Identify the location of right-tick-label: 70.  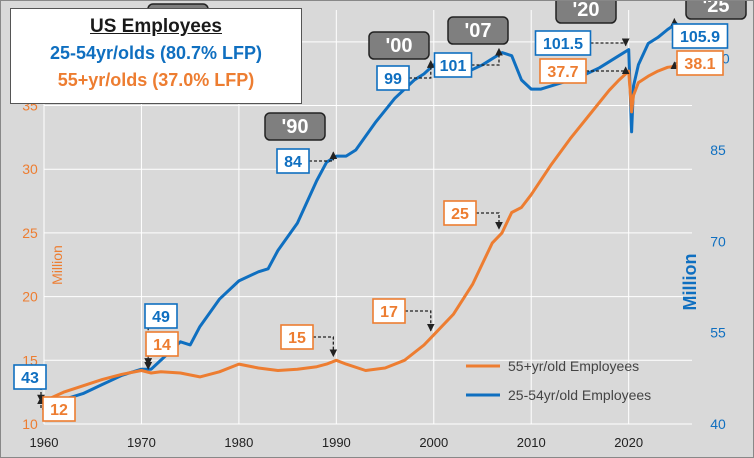
(718, 241).